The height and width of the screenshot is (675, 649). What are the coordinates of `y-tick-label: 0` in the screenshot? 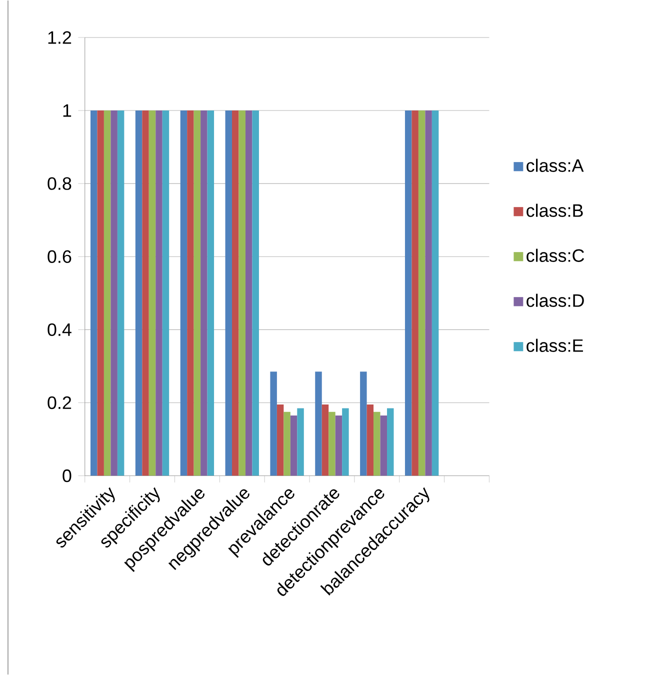 It's located at (67, 475).